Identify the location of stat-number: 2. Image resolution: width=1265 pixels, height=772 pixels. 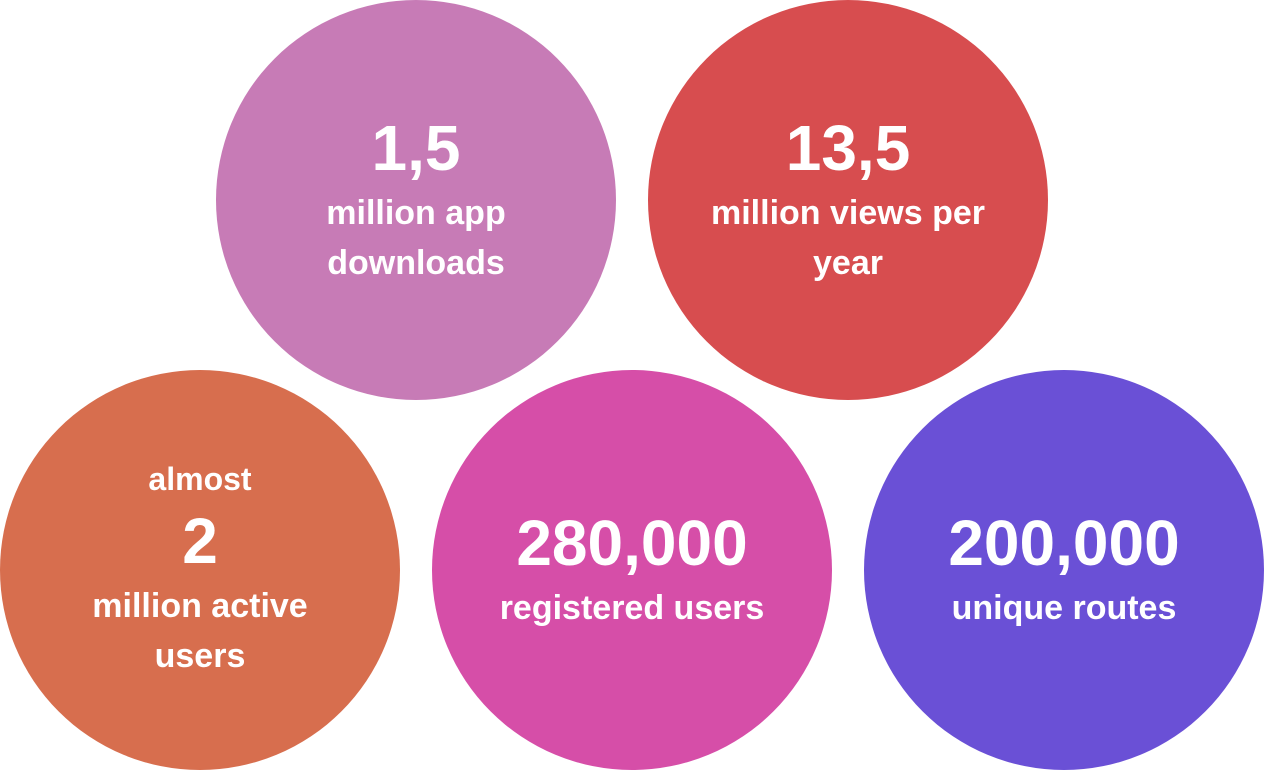
(200, 541).